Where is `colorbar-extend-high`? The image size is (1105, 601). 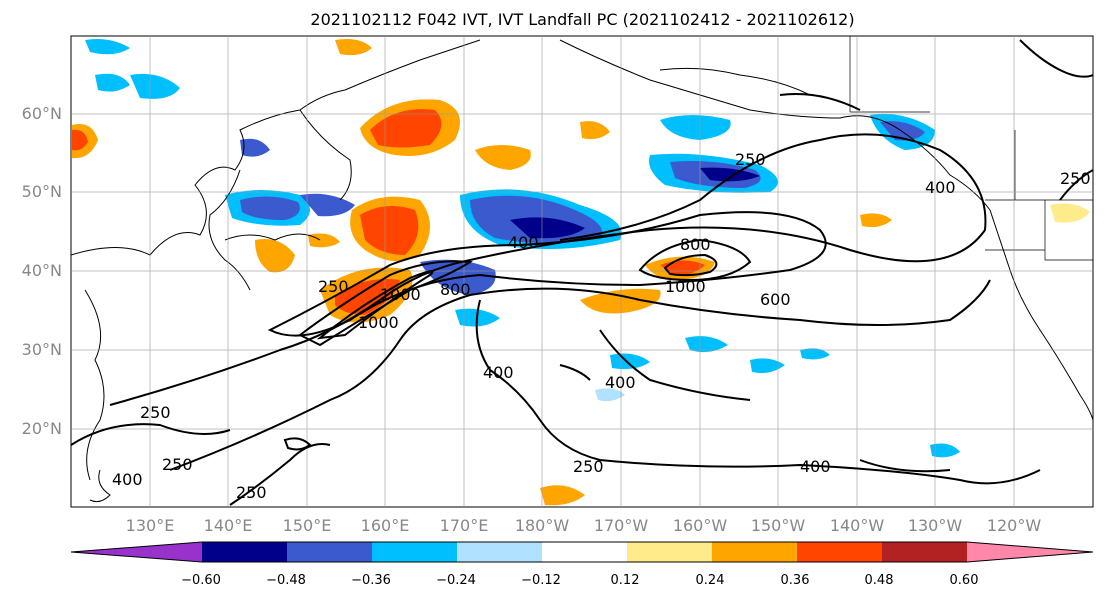
colorbar-extend-high is located at coordinates (1030, 552).